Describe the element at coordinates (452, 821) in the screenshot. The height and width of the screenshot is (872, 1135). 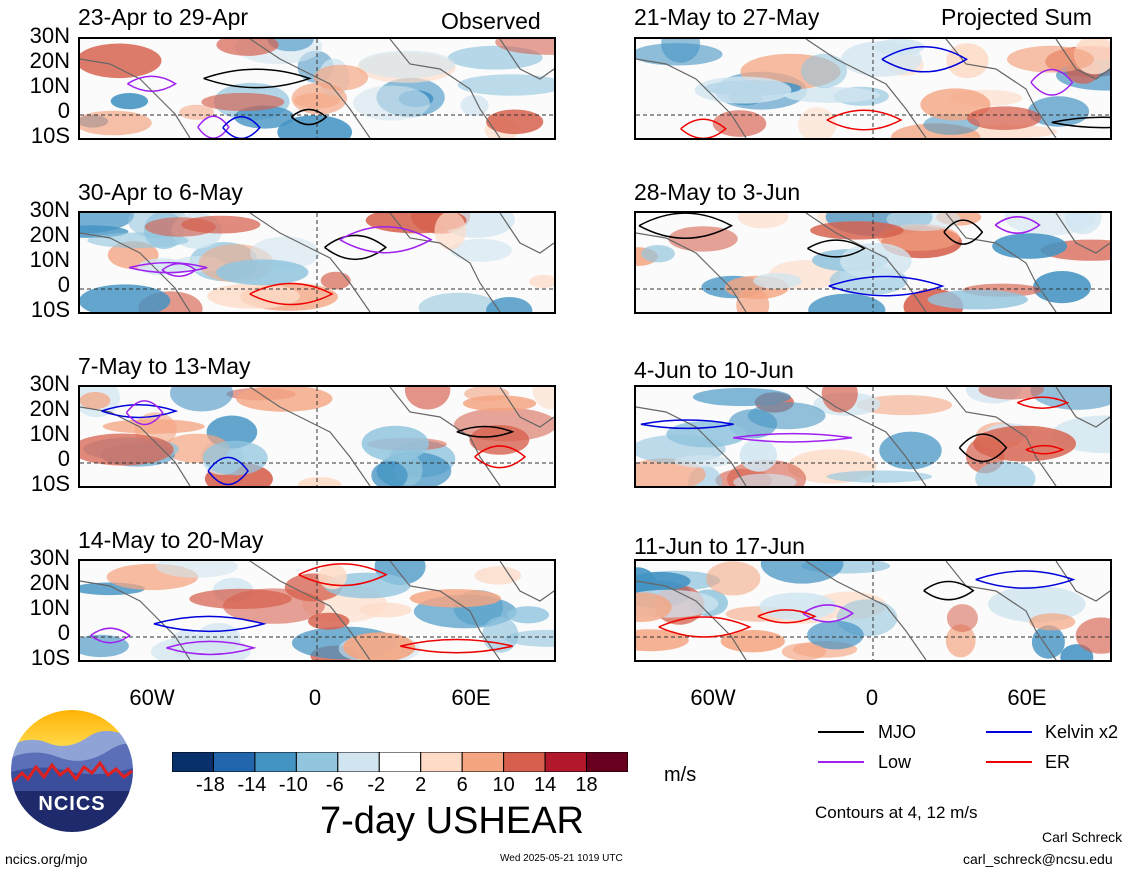
I see `chart-title: 7-day USHEAR` at that location.